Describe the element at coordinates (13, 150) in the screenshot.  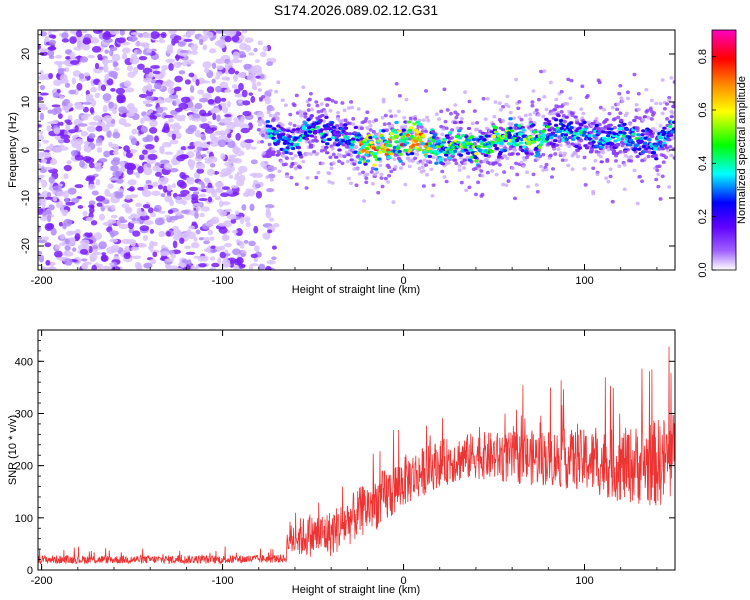
I see `spectrogram-y-axis-label: Frequency (Hz)` at that location.